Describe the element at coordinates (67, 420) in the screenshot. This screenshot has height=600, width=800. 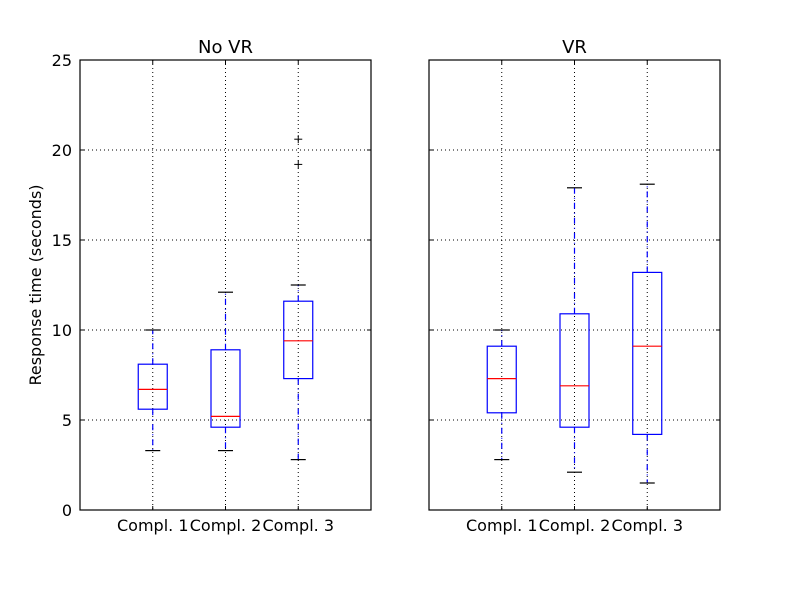
I see `y-tick-label: 5` at that location.